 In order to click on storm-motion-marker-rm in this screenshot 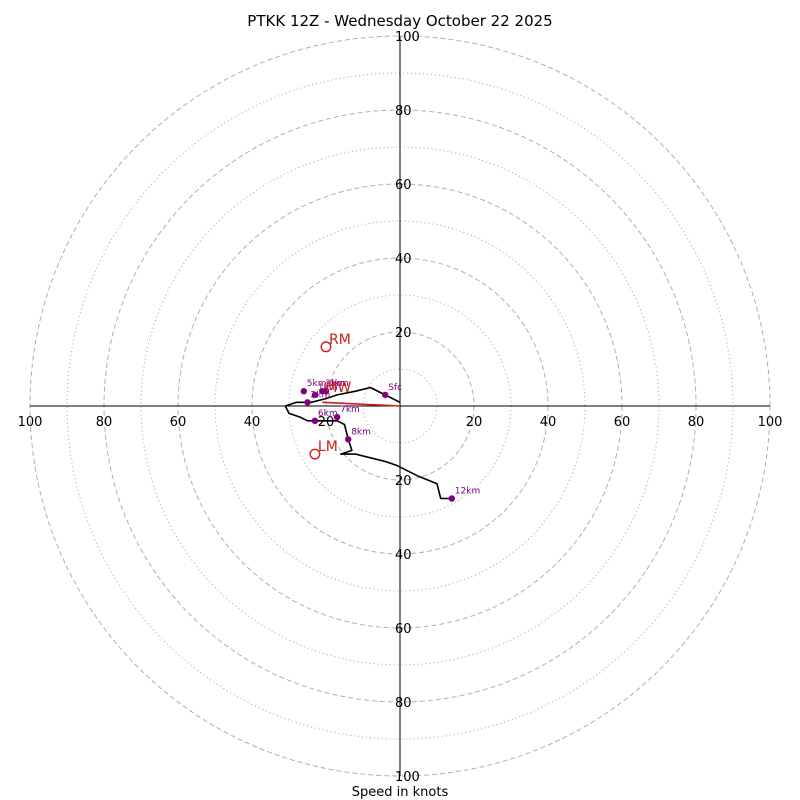, I will do `click(326, 347)`.